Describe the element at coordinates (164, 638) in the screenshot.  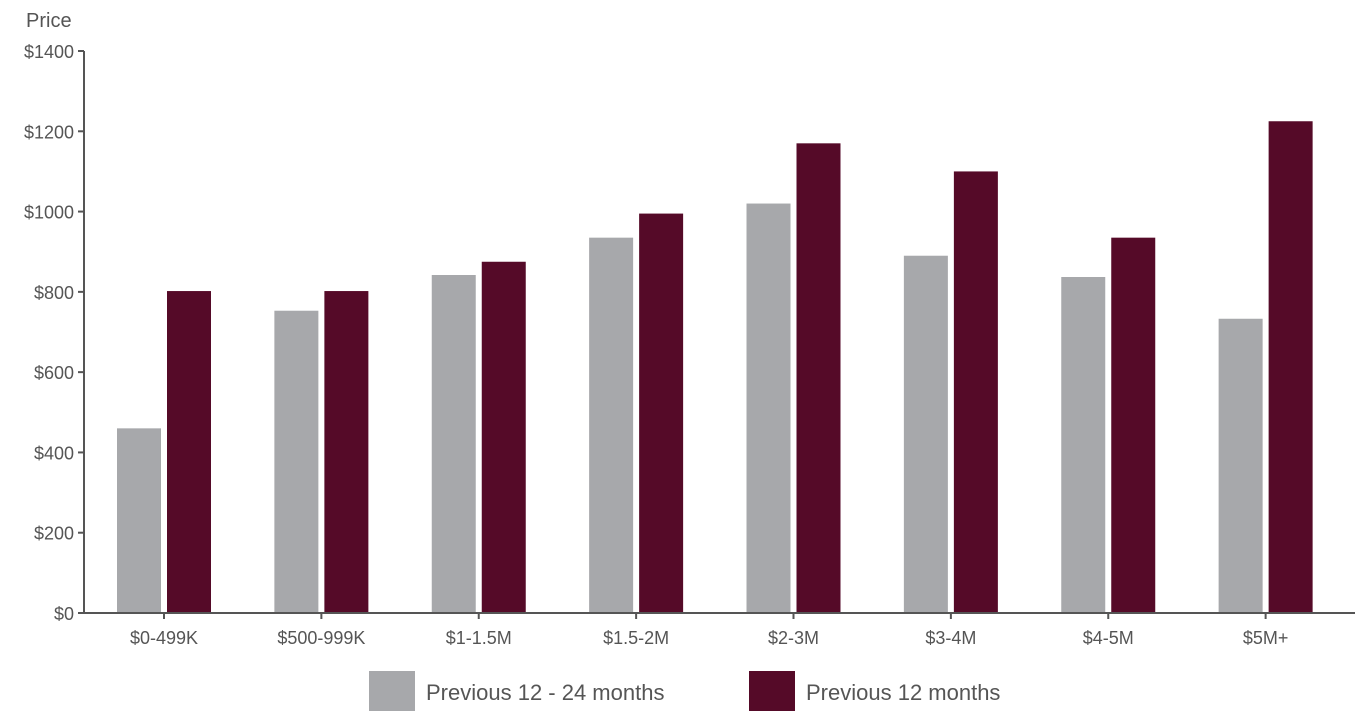
I see `x-tick-label: $0-499K` at that location.